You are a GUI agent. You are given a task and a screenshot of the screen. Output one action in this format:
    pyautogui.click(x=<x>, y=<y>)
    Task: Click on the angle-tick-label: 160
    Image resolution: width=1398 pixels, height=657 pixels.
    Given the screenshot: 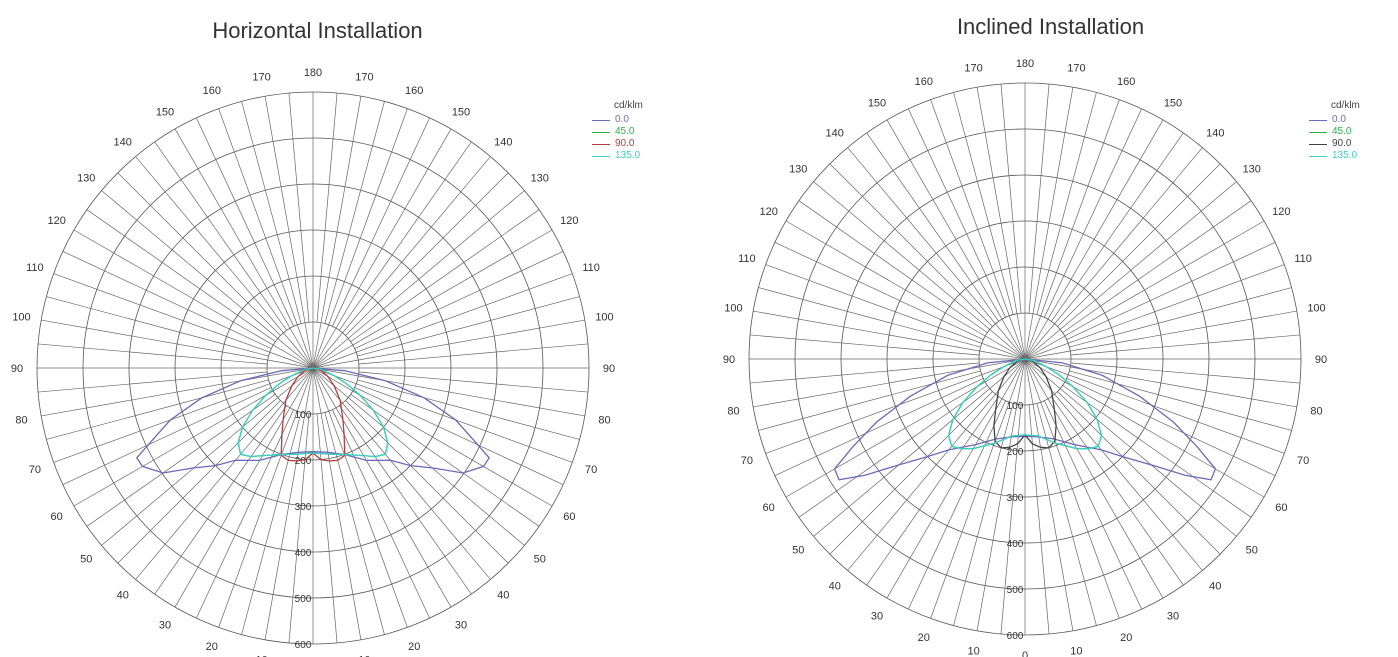 What is the action you would take?
    pyautogui.click(x=414, y=91)
    